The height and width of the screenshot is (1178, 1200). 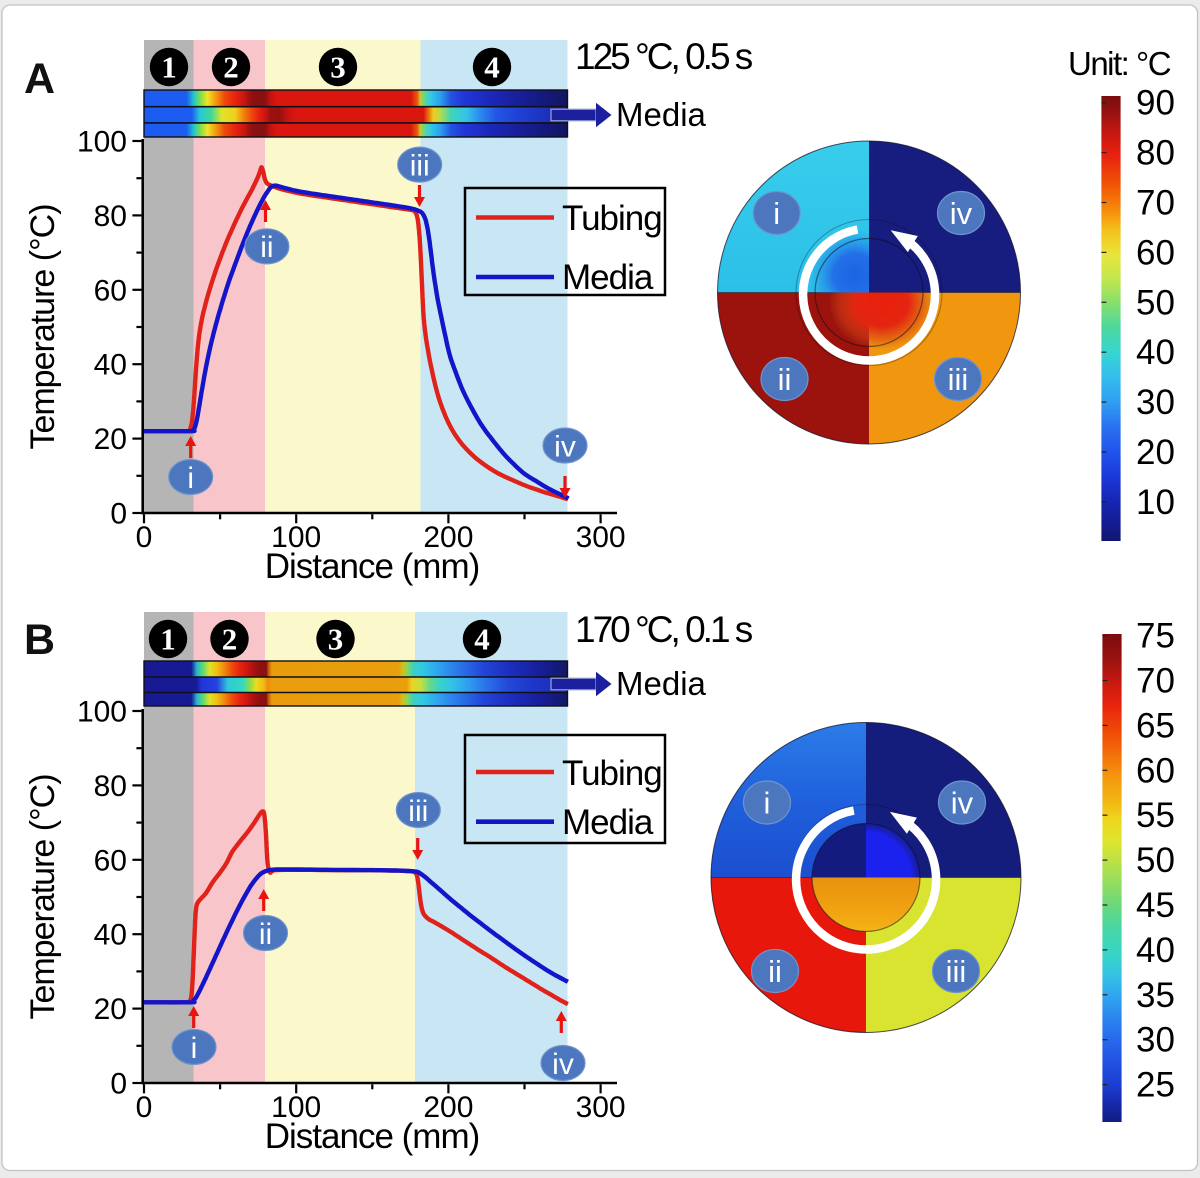 What do you see at coordinates (1155, 905) in the screenshot?
I see `svg-text: 45` at bounding box center [1155, 905].